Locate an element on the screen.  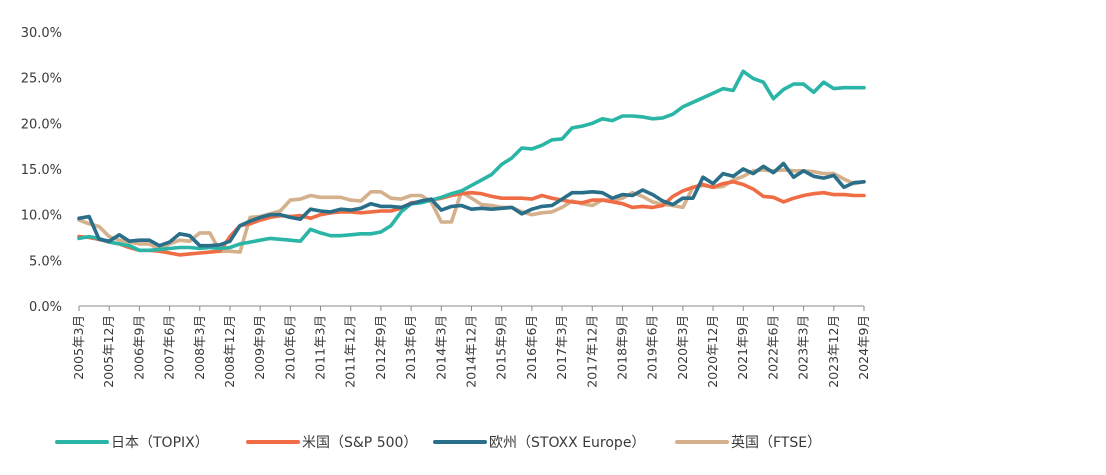
legend-label: 米国（S&P 500） is located at coordinates (359, 443).